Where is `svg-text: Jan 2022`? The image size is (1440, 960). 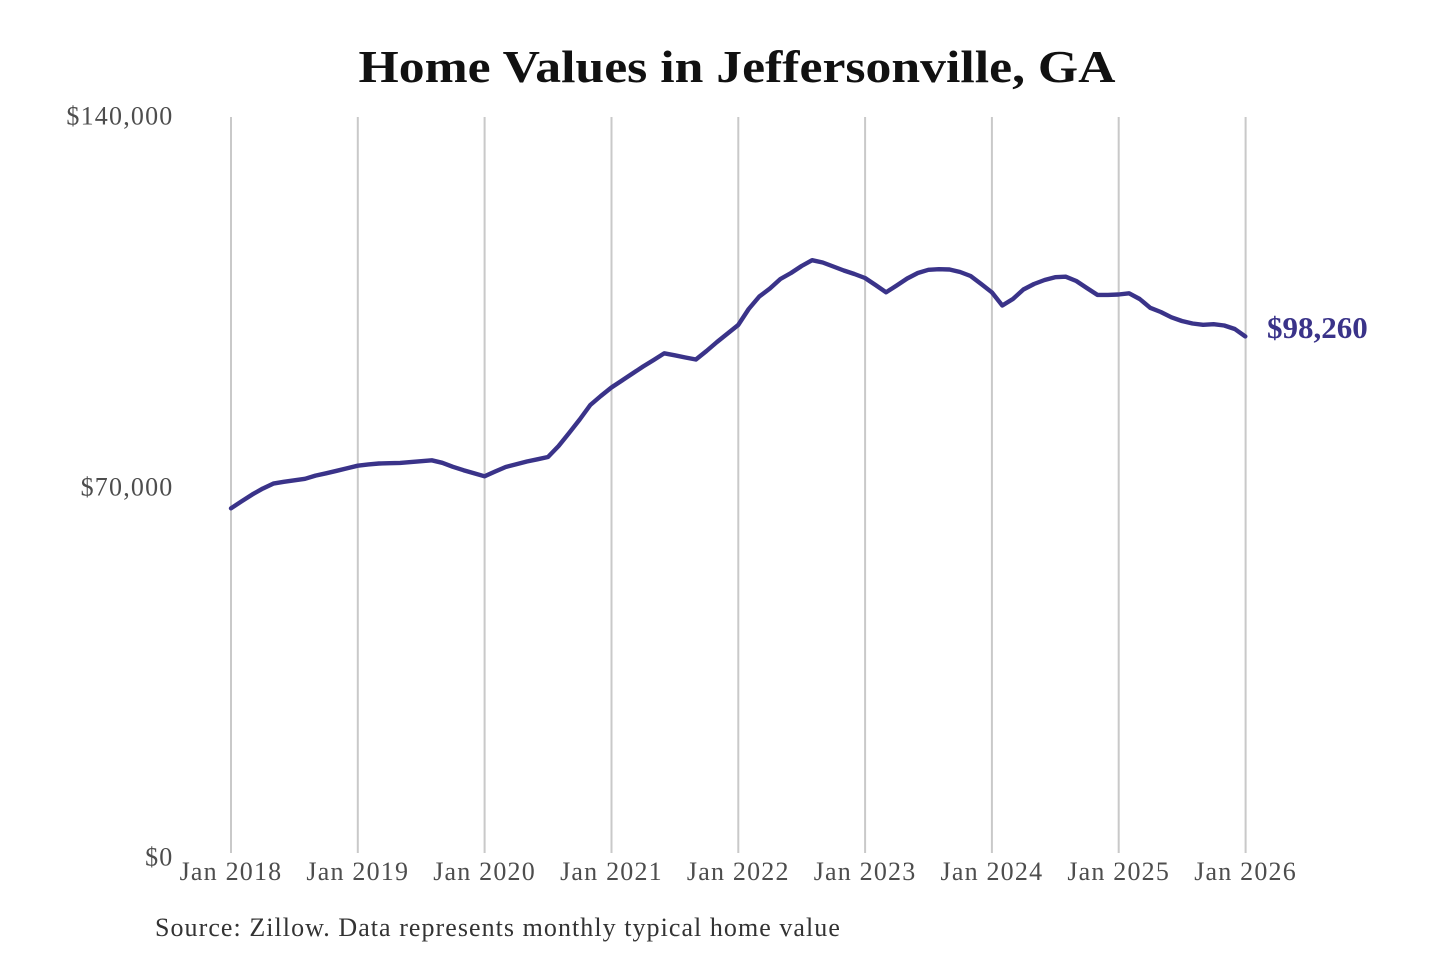
svg-text: Jan 2022 is located at coordinates (738, 871).